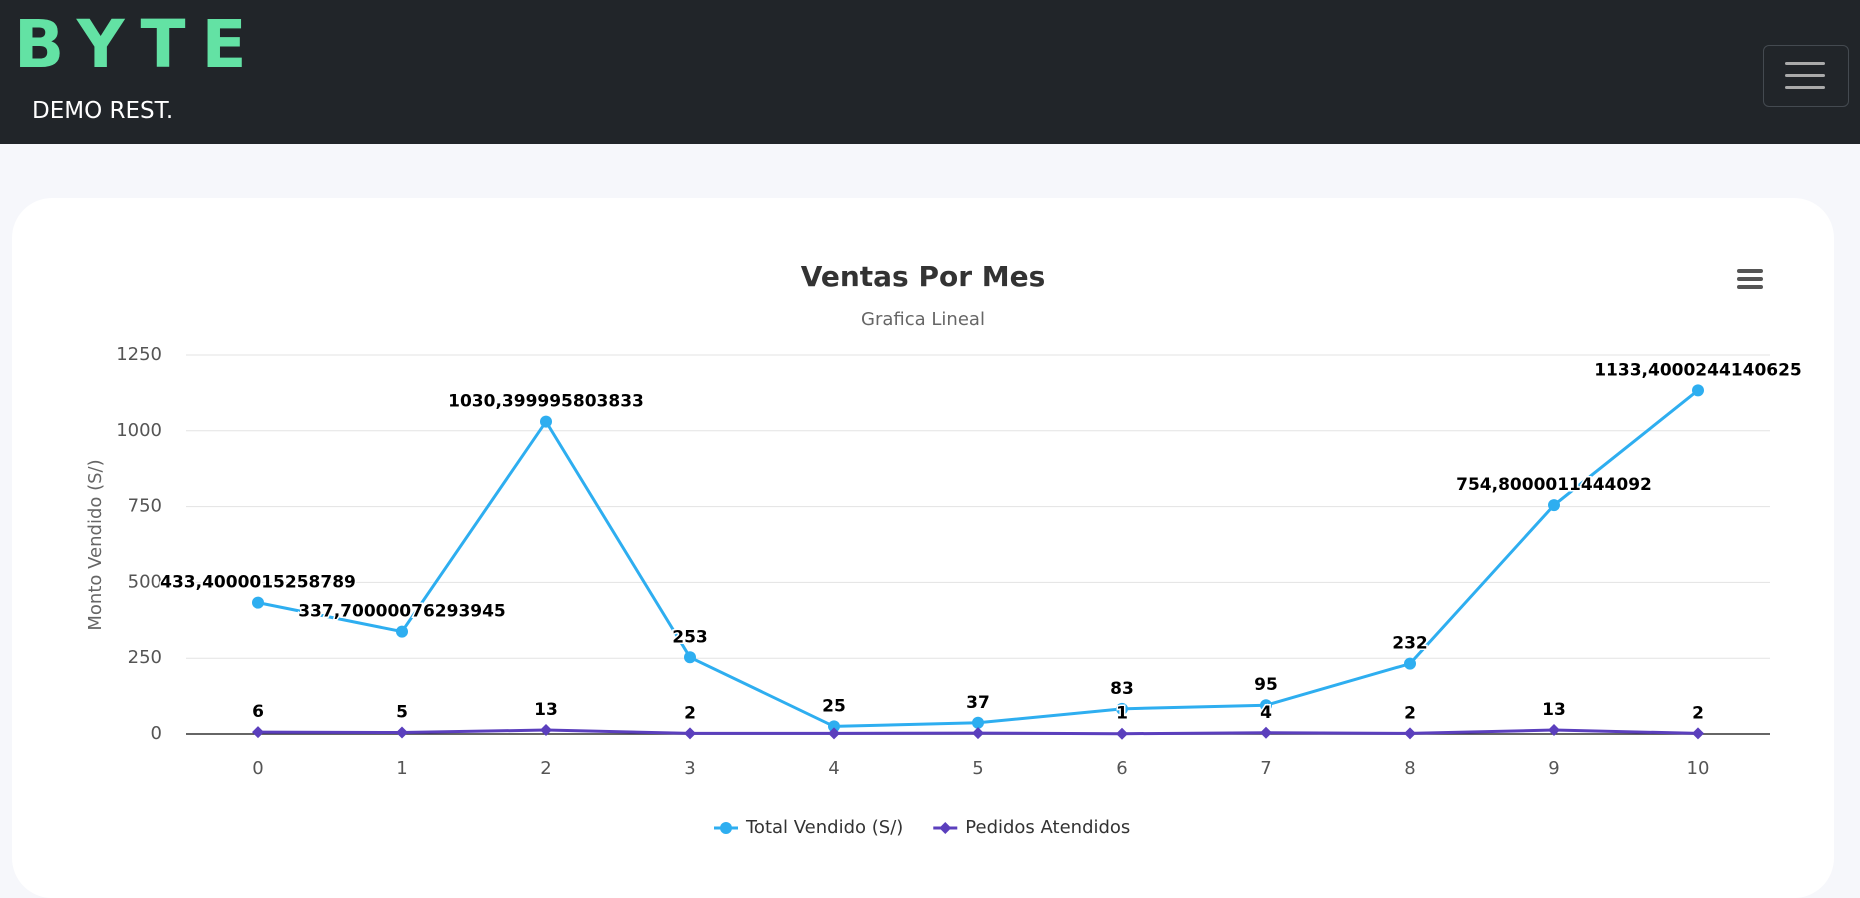  I want to click on data-label: 1, so click(1122, 714).